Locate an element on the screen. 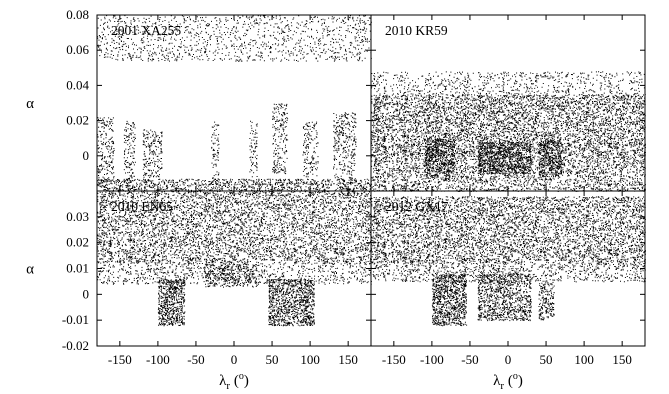 This screenshot has height=394, width=669. y-tick-label-2-2: 0 is located at coordinates (86, 293).